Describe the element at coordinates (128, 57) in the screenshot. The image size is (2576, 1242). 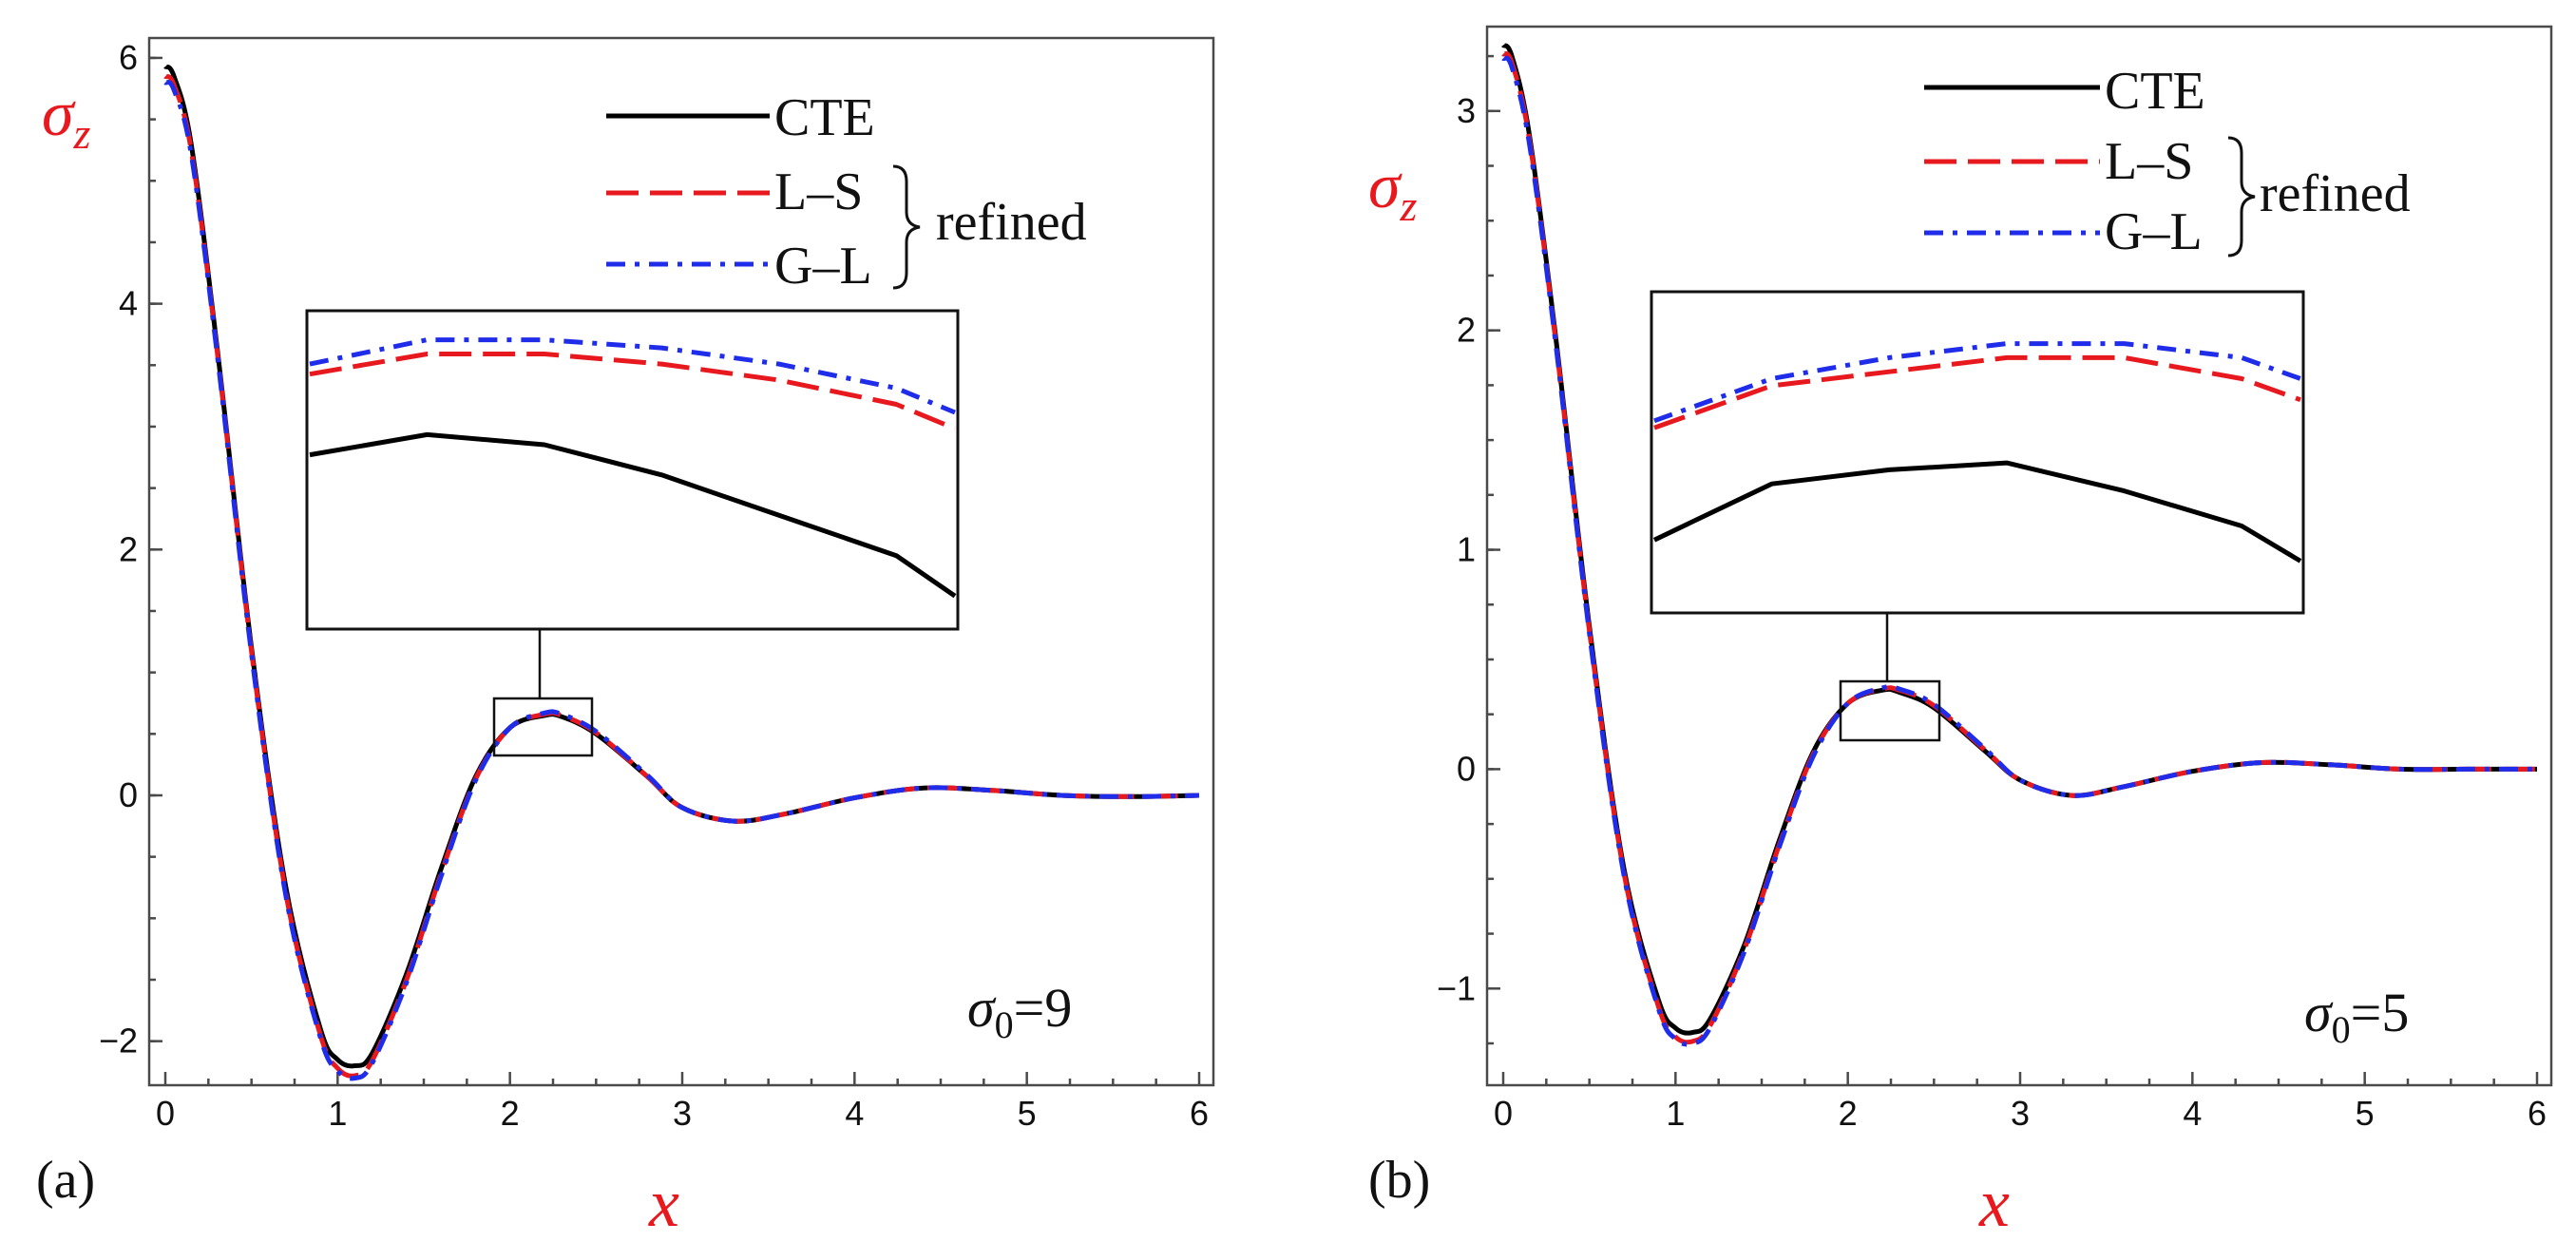
I see `y-tick-label: 6` at that location.